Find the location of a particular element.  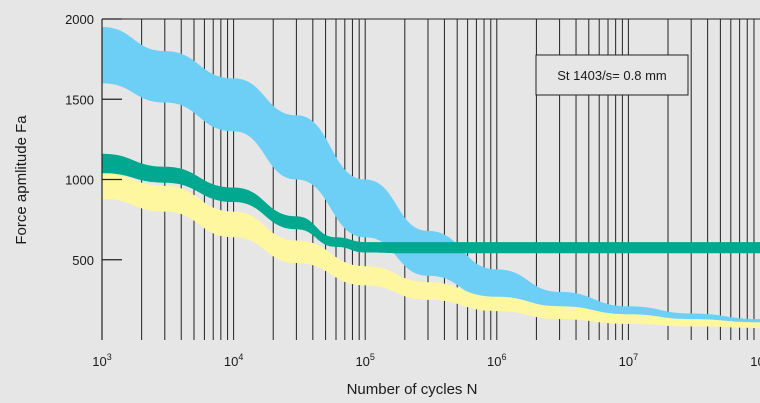

x-tick-label: 10³ is located at coordinates (101, 360).